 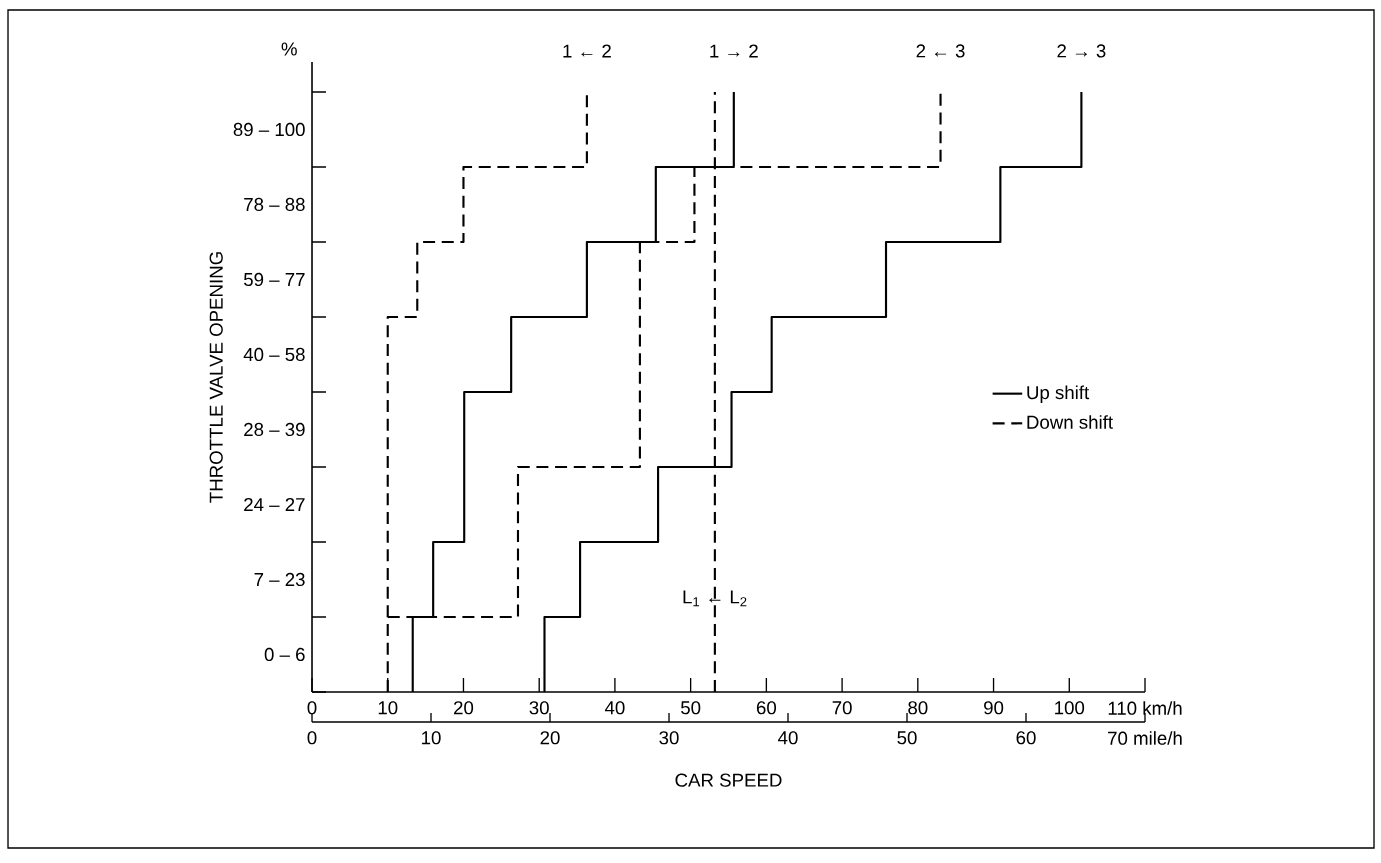 I want to click on x-tick-label: 110 km/h, so click(x=1145, y=708).